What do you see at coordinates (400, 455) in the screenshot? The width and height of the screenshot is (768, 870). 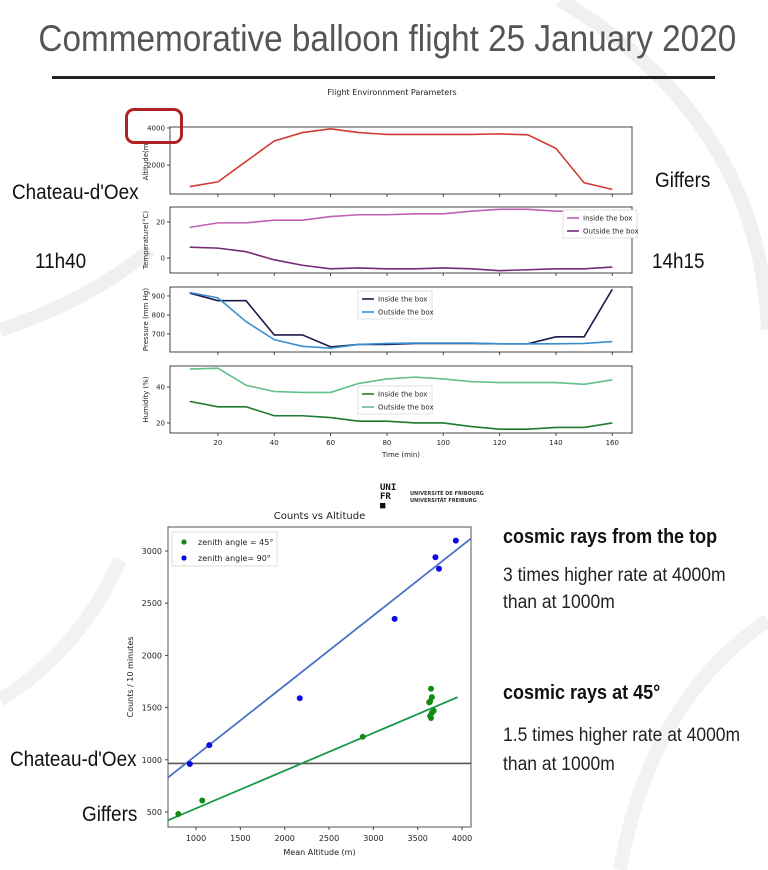 I see `x-axis-label: Time (min)` at bounding box center [400, 455].